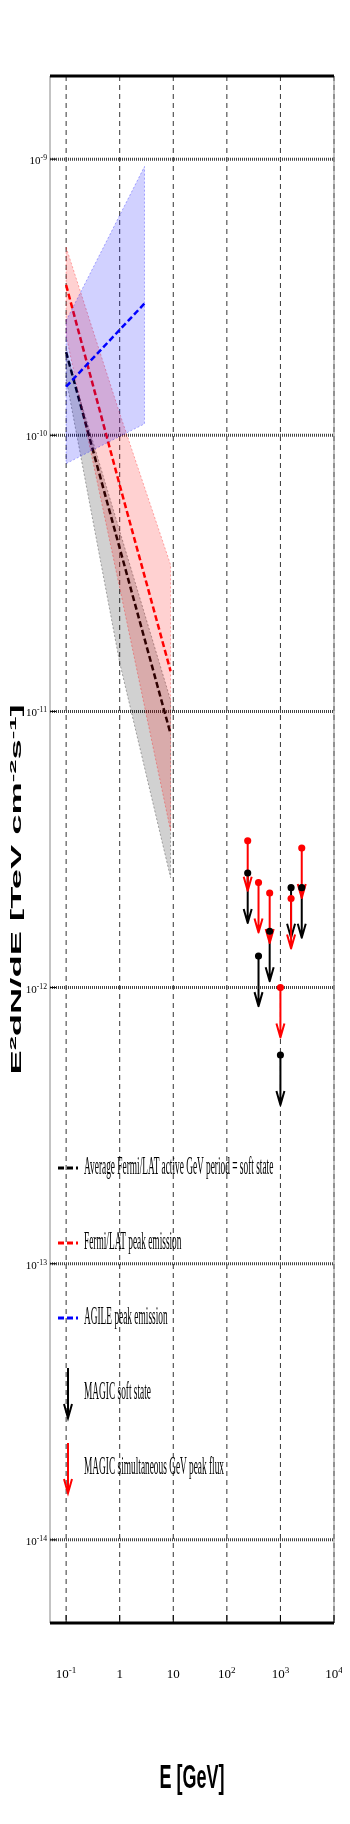  I want to click on y-tick-label: 10$^{-11}$, so click(37, 711).